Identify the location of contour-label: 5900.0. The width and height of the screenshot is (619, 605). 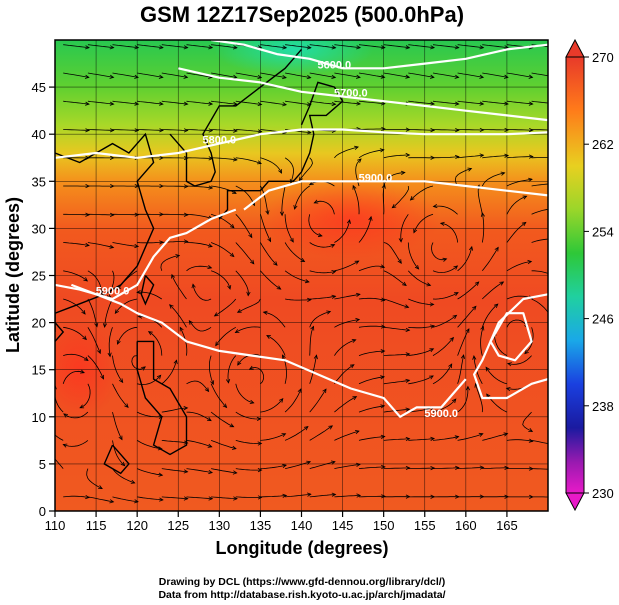
(441, 414).